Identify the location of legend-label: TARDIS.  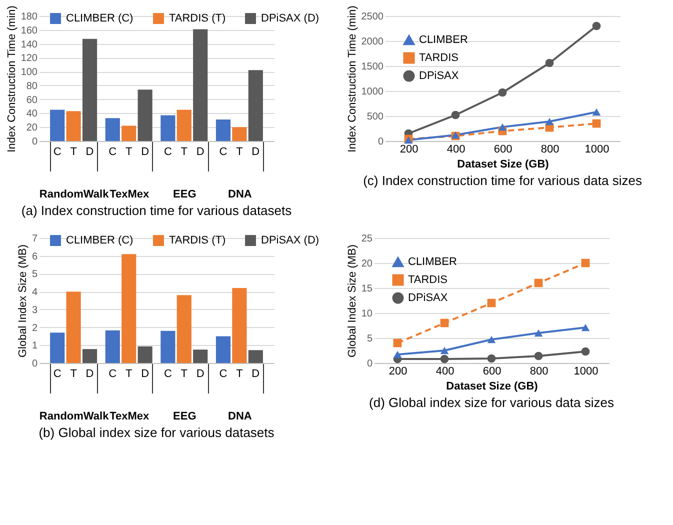
(439, 58).